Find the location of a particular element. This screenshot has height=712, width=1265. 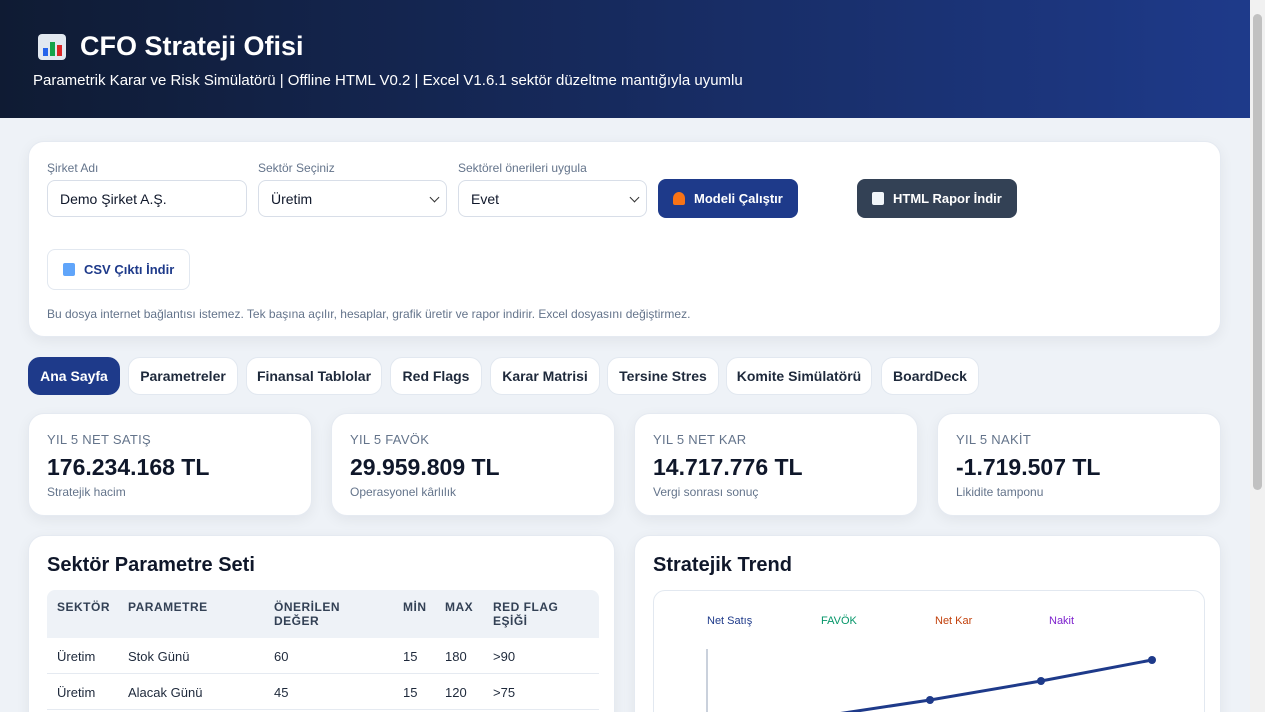

kpi-label: YIL 5 NET KAR is located at coordinates (700, 439).